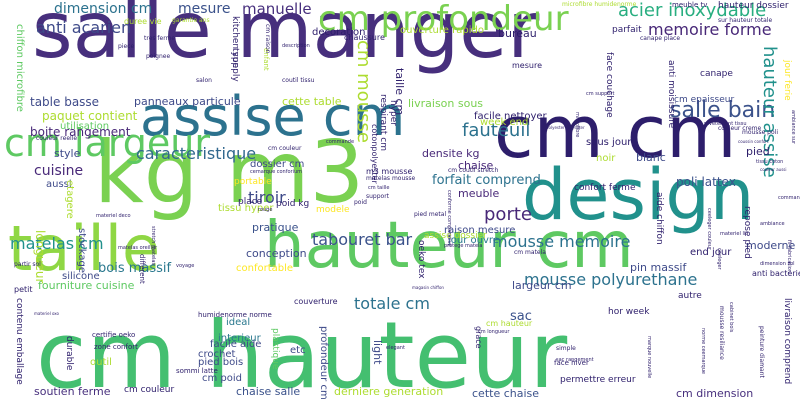 The image size is (800, 400). Describe the element at coordinates (383, 122) in the screenshot. I see `word: respirant cm` at that location.